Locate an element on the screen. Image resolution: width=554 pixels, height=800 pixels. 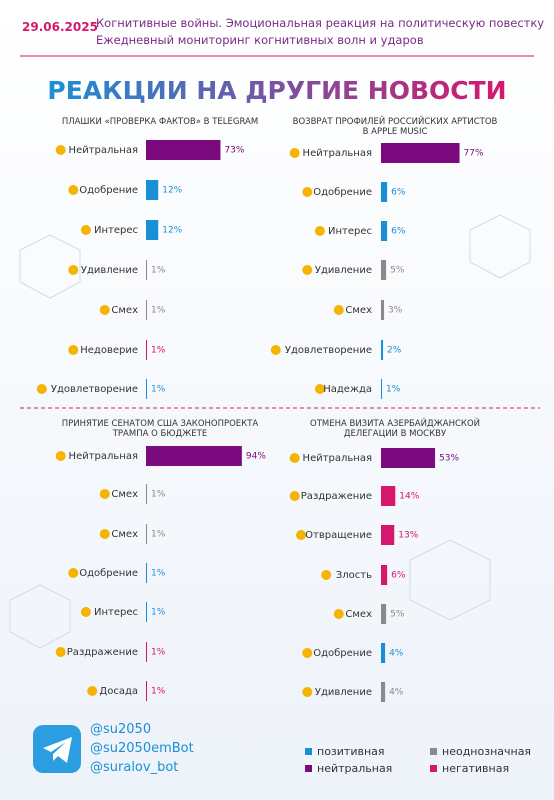
legend-item: негативная is located at coordinates (469, 768).